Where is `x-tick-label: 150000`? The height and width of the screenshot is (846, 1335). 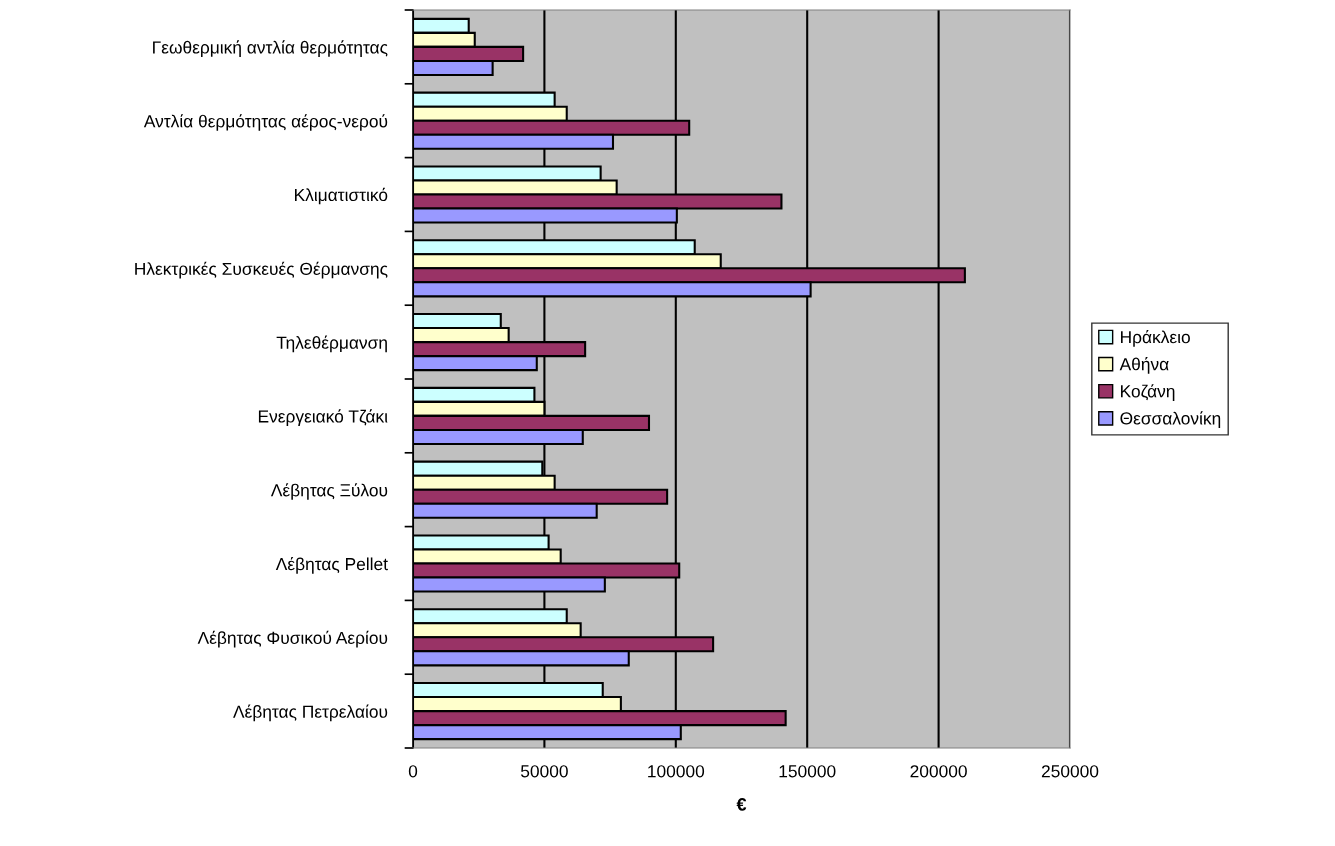
x-tick-label: 150000 is located at coordinates (807, 771).